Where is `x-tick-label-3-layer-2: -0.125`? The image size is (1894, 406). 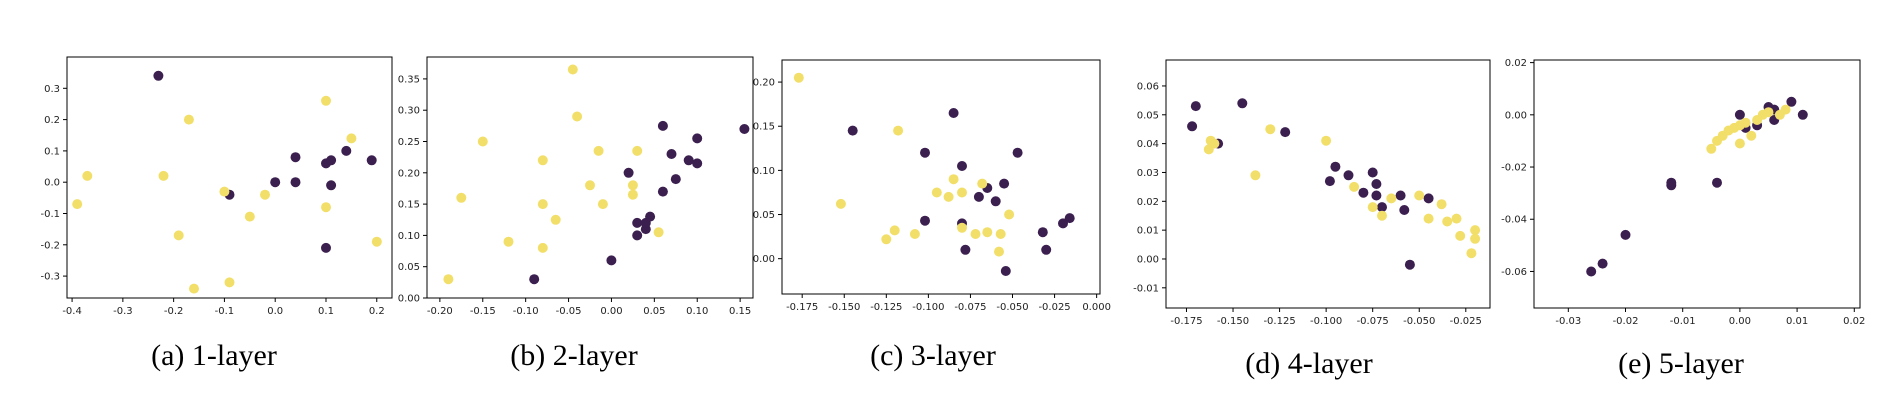 x-tick-label-3-layer-2: -0.125 is located at coordinates (886, 307).